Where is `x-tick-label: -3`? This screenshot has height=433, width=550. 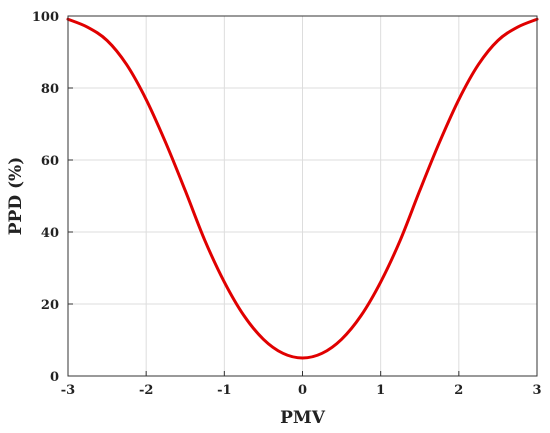 x-tick-label: -3 is located at coordinates (68, 390).